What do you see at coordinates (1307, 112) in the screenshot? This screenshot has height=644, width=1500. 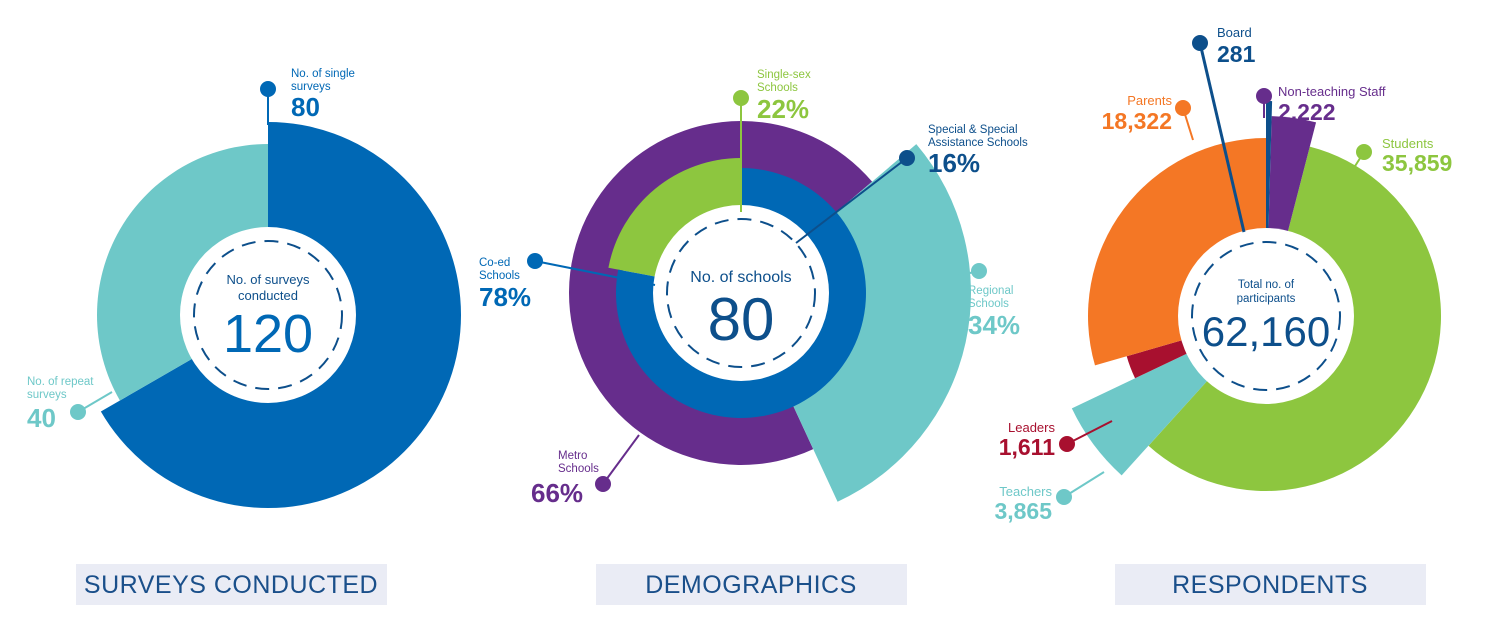 I see `non-teaching-staff-value: 2,222` at bounding box center [1307, 112].